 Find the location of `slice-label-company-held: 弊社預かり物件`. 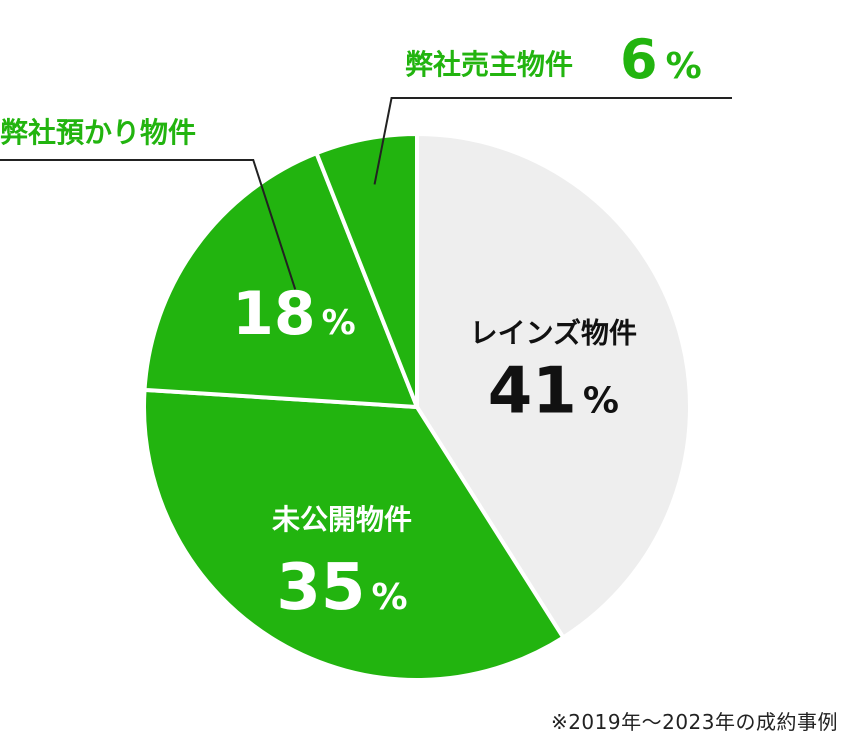

slice-label-company-held: 弊社預かり物件 is located at coordinates (98, 132).